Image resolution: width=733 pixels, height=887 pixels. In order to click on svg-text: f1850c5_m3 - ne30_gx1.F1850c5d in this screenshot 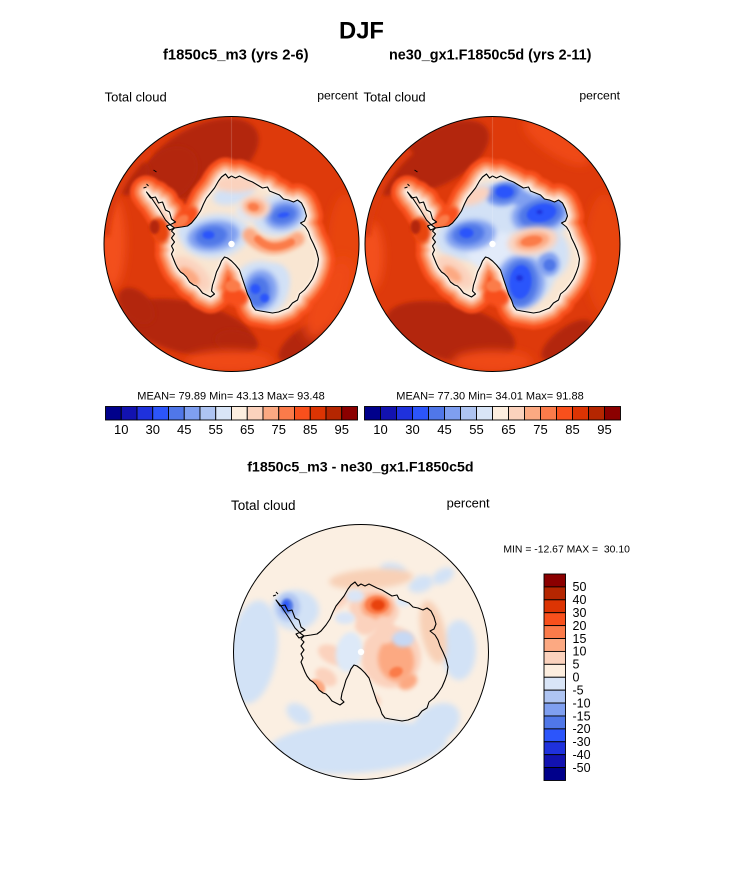, I will do `click(360, 468)`.